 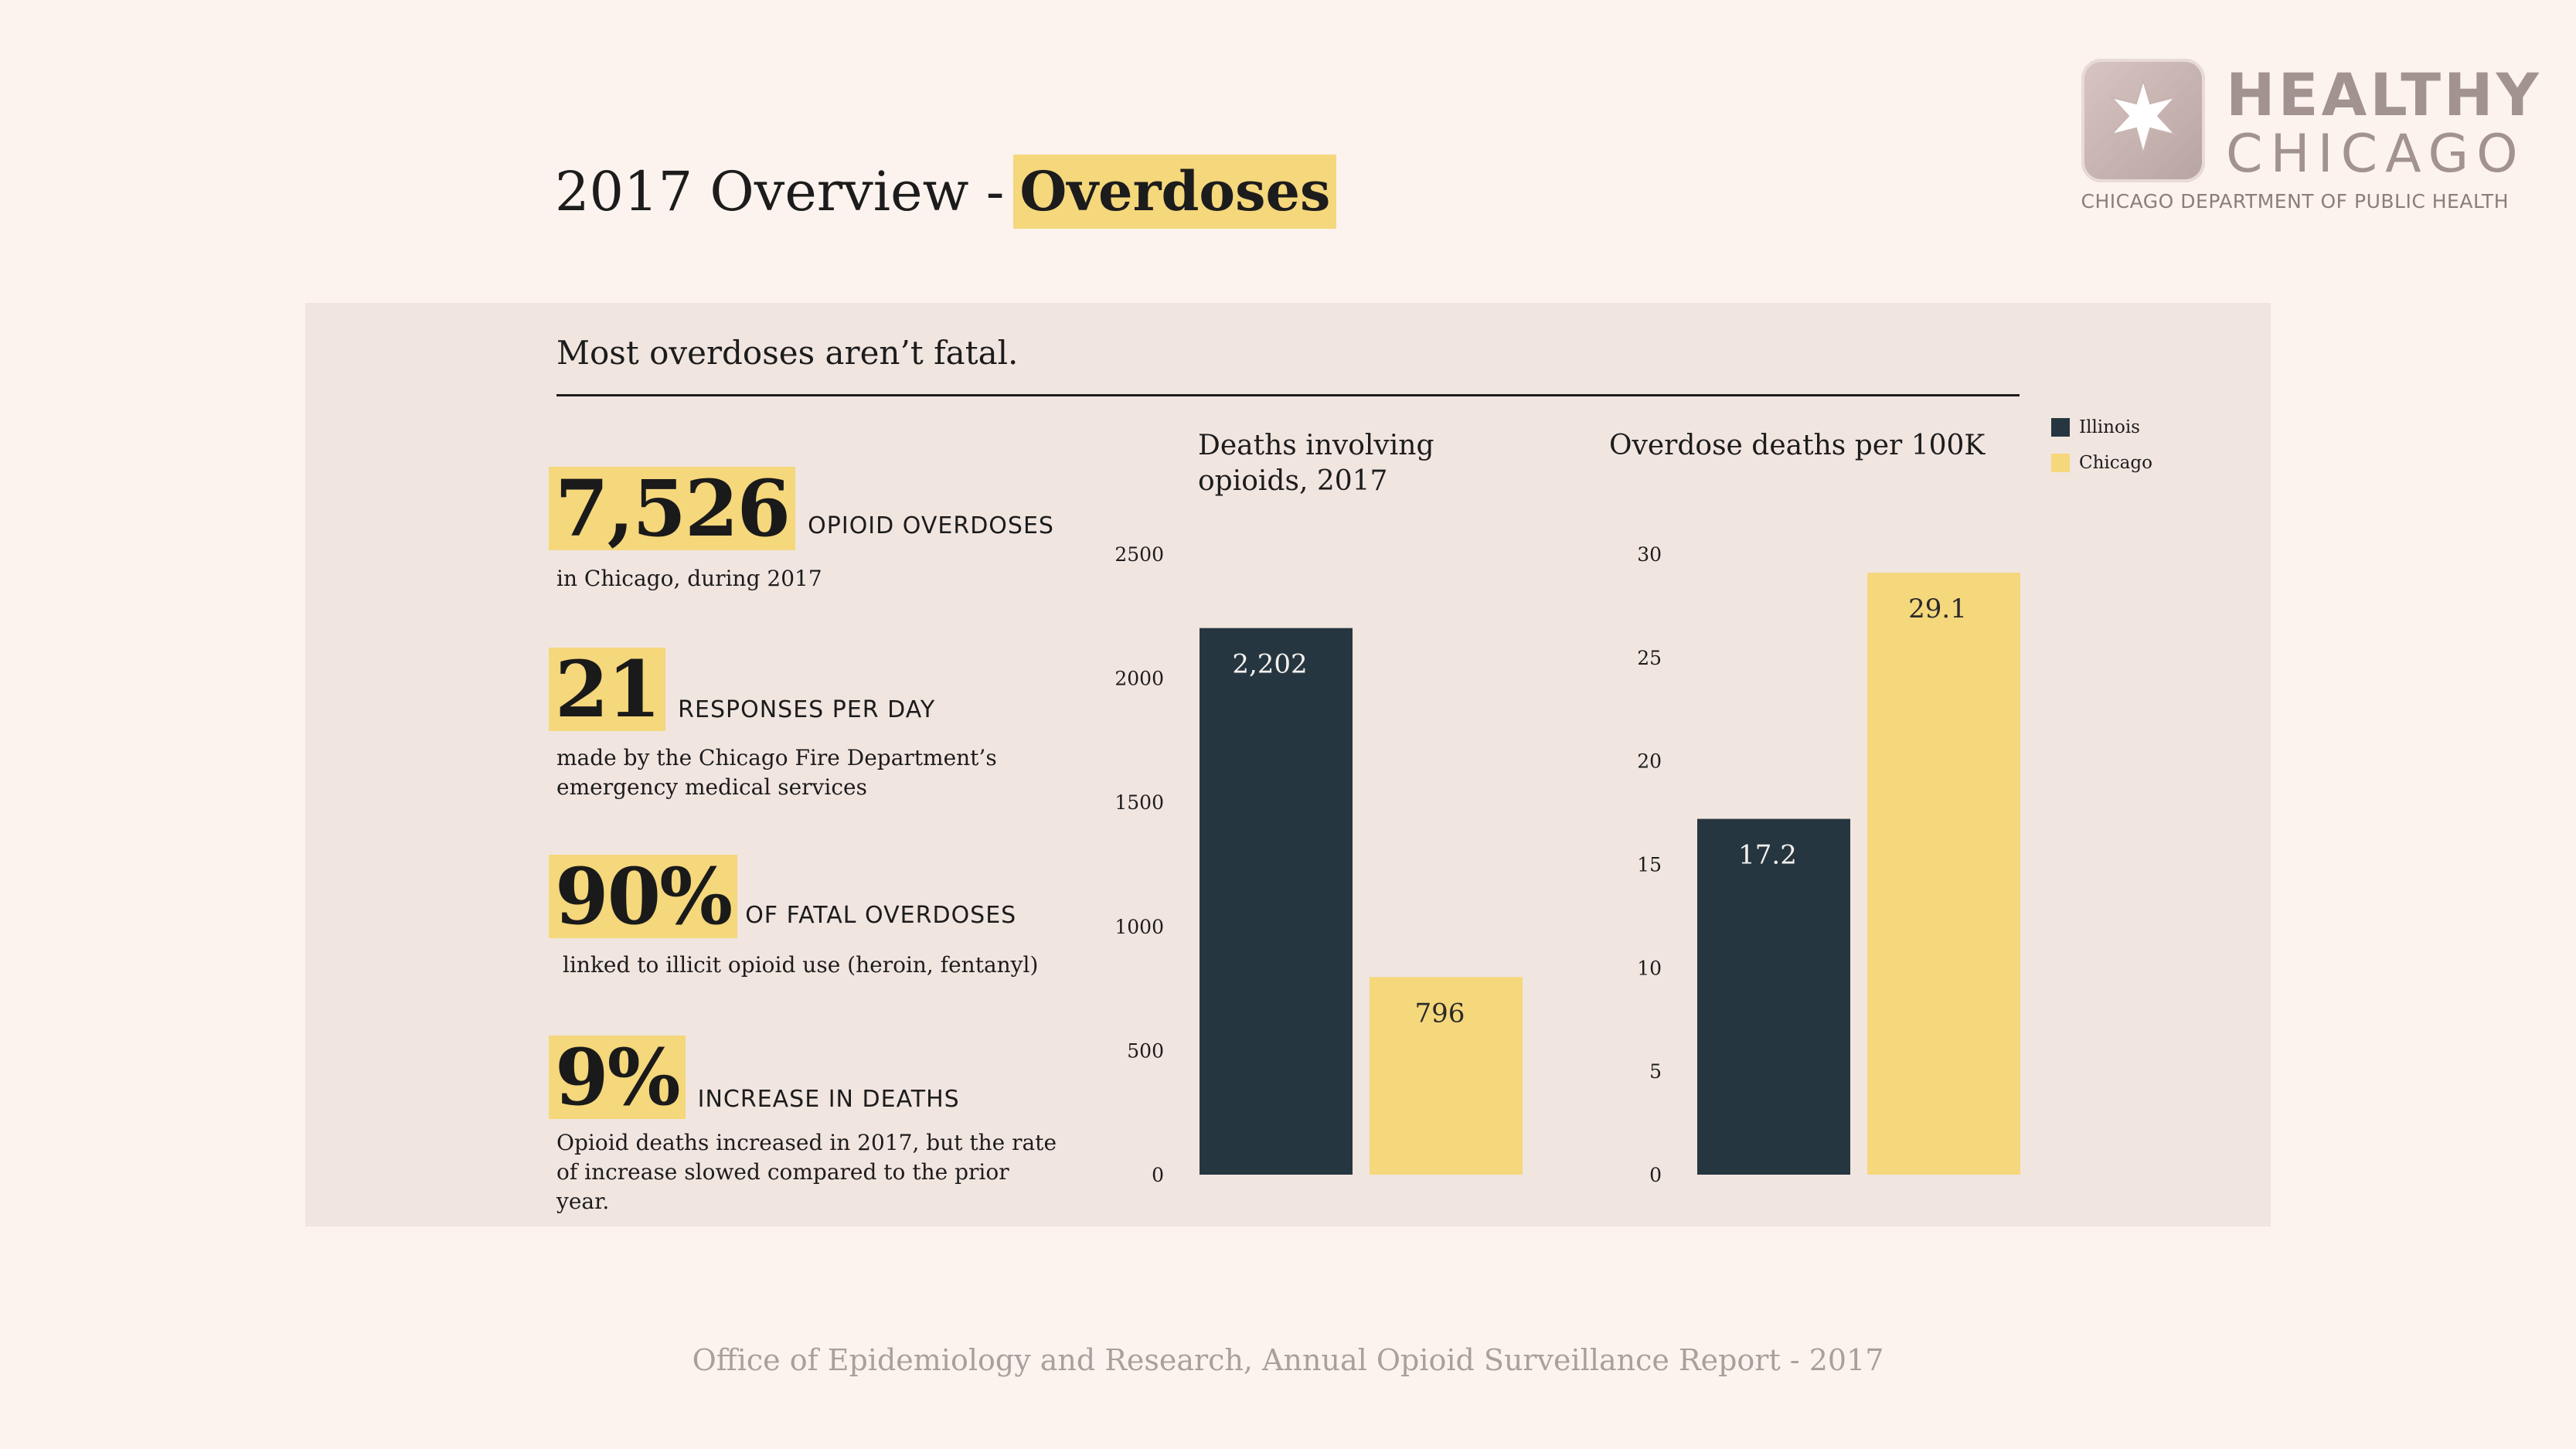 What do you see at coordinates (2109, 427) in the screenshot?
I see `legend-label: Illinois` at bounding box center [2109, 427].